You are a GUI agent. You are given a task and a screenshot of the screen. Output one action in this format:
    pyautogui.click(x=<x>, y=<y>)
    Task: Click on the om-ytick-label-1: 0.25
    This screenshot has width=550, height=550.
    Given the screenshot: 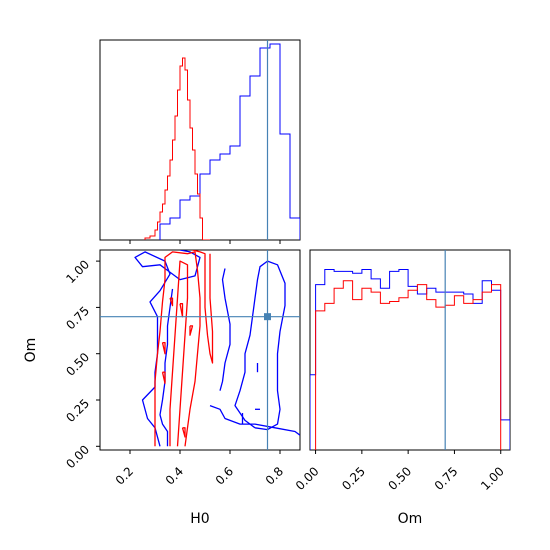 What is the action you would take?
    pyautogui.click(x=77, y=410)
    